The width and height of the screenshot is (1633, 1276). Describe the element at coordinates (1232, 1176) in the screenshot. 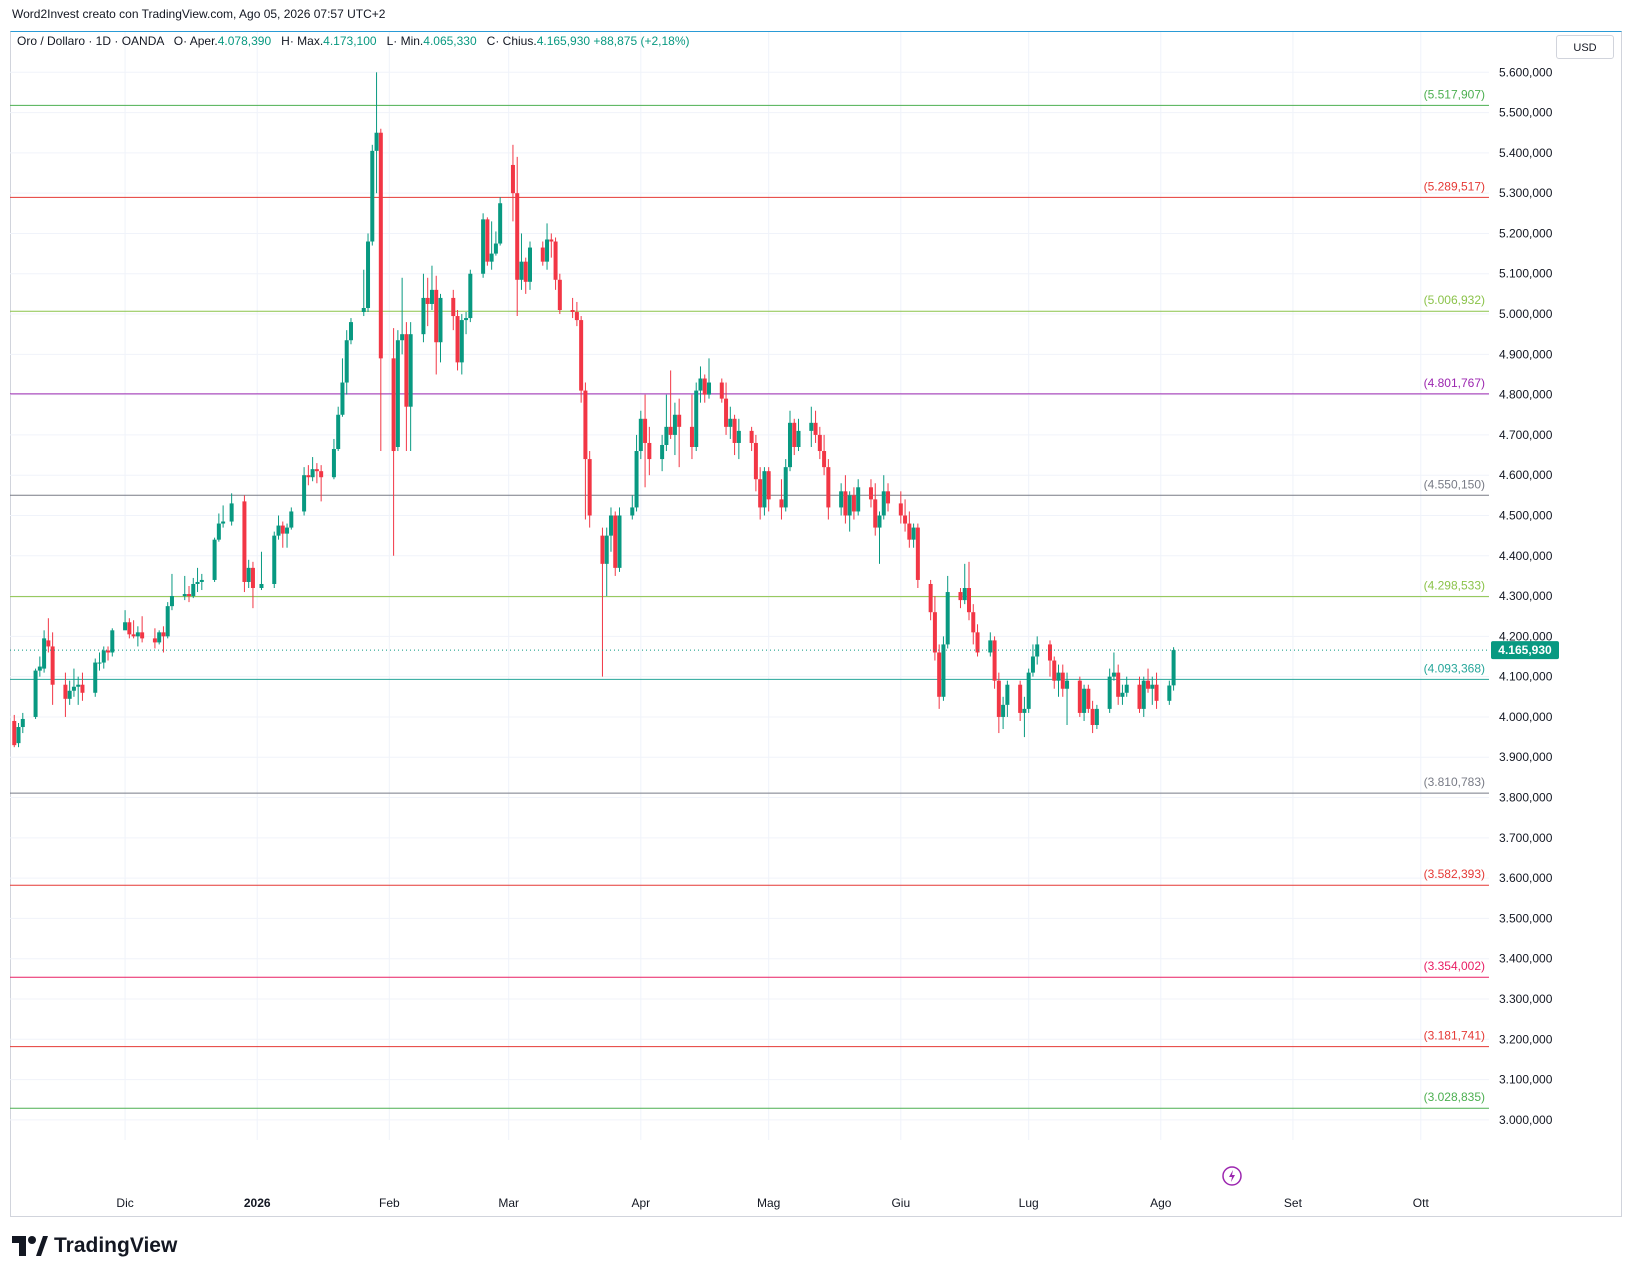

I see `lightning-alert-icon` at that location.